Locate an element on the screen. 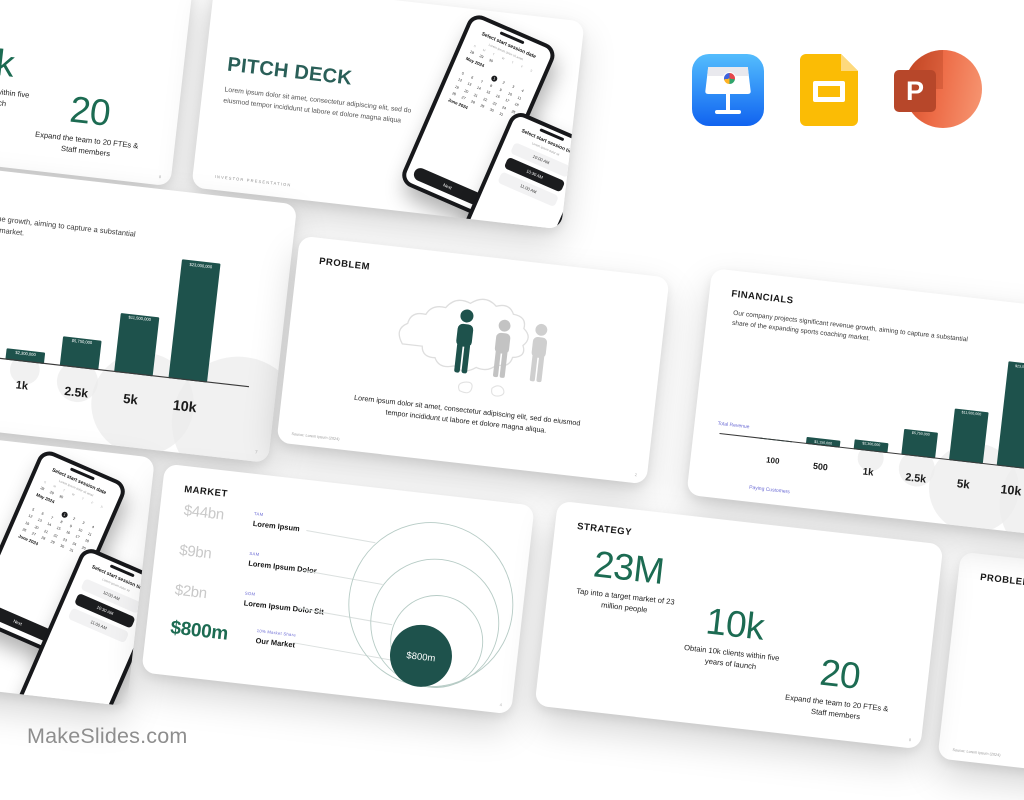  page-number: 2 is located at coordinates (636, 475).